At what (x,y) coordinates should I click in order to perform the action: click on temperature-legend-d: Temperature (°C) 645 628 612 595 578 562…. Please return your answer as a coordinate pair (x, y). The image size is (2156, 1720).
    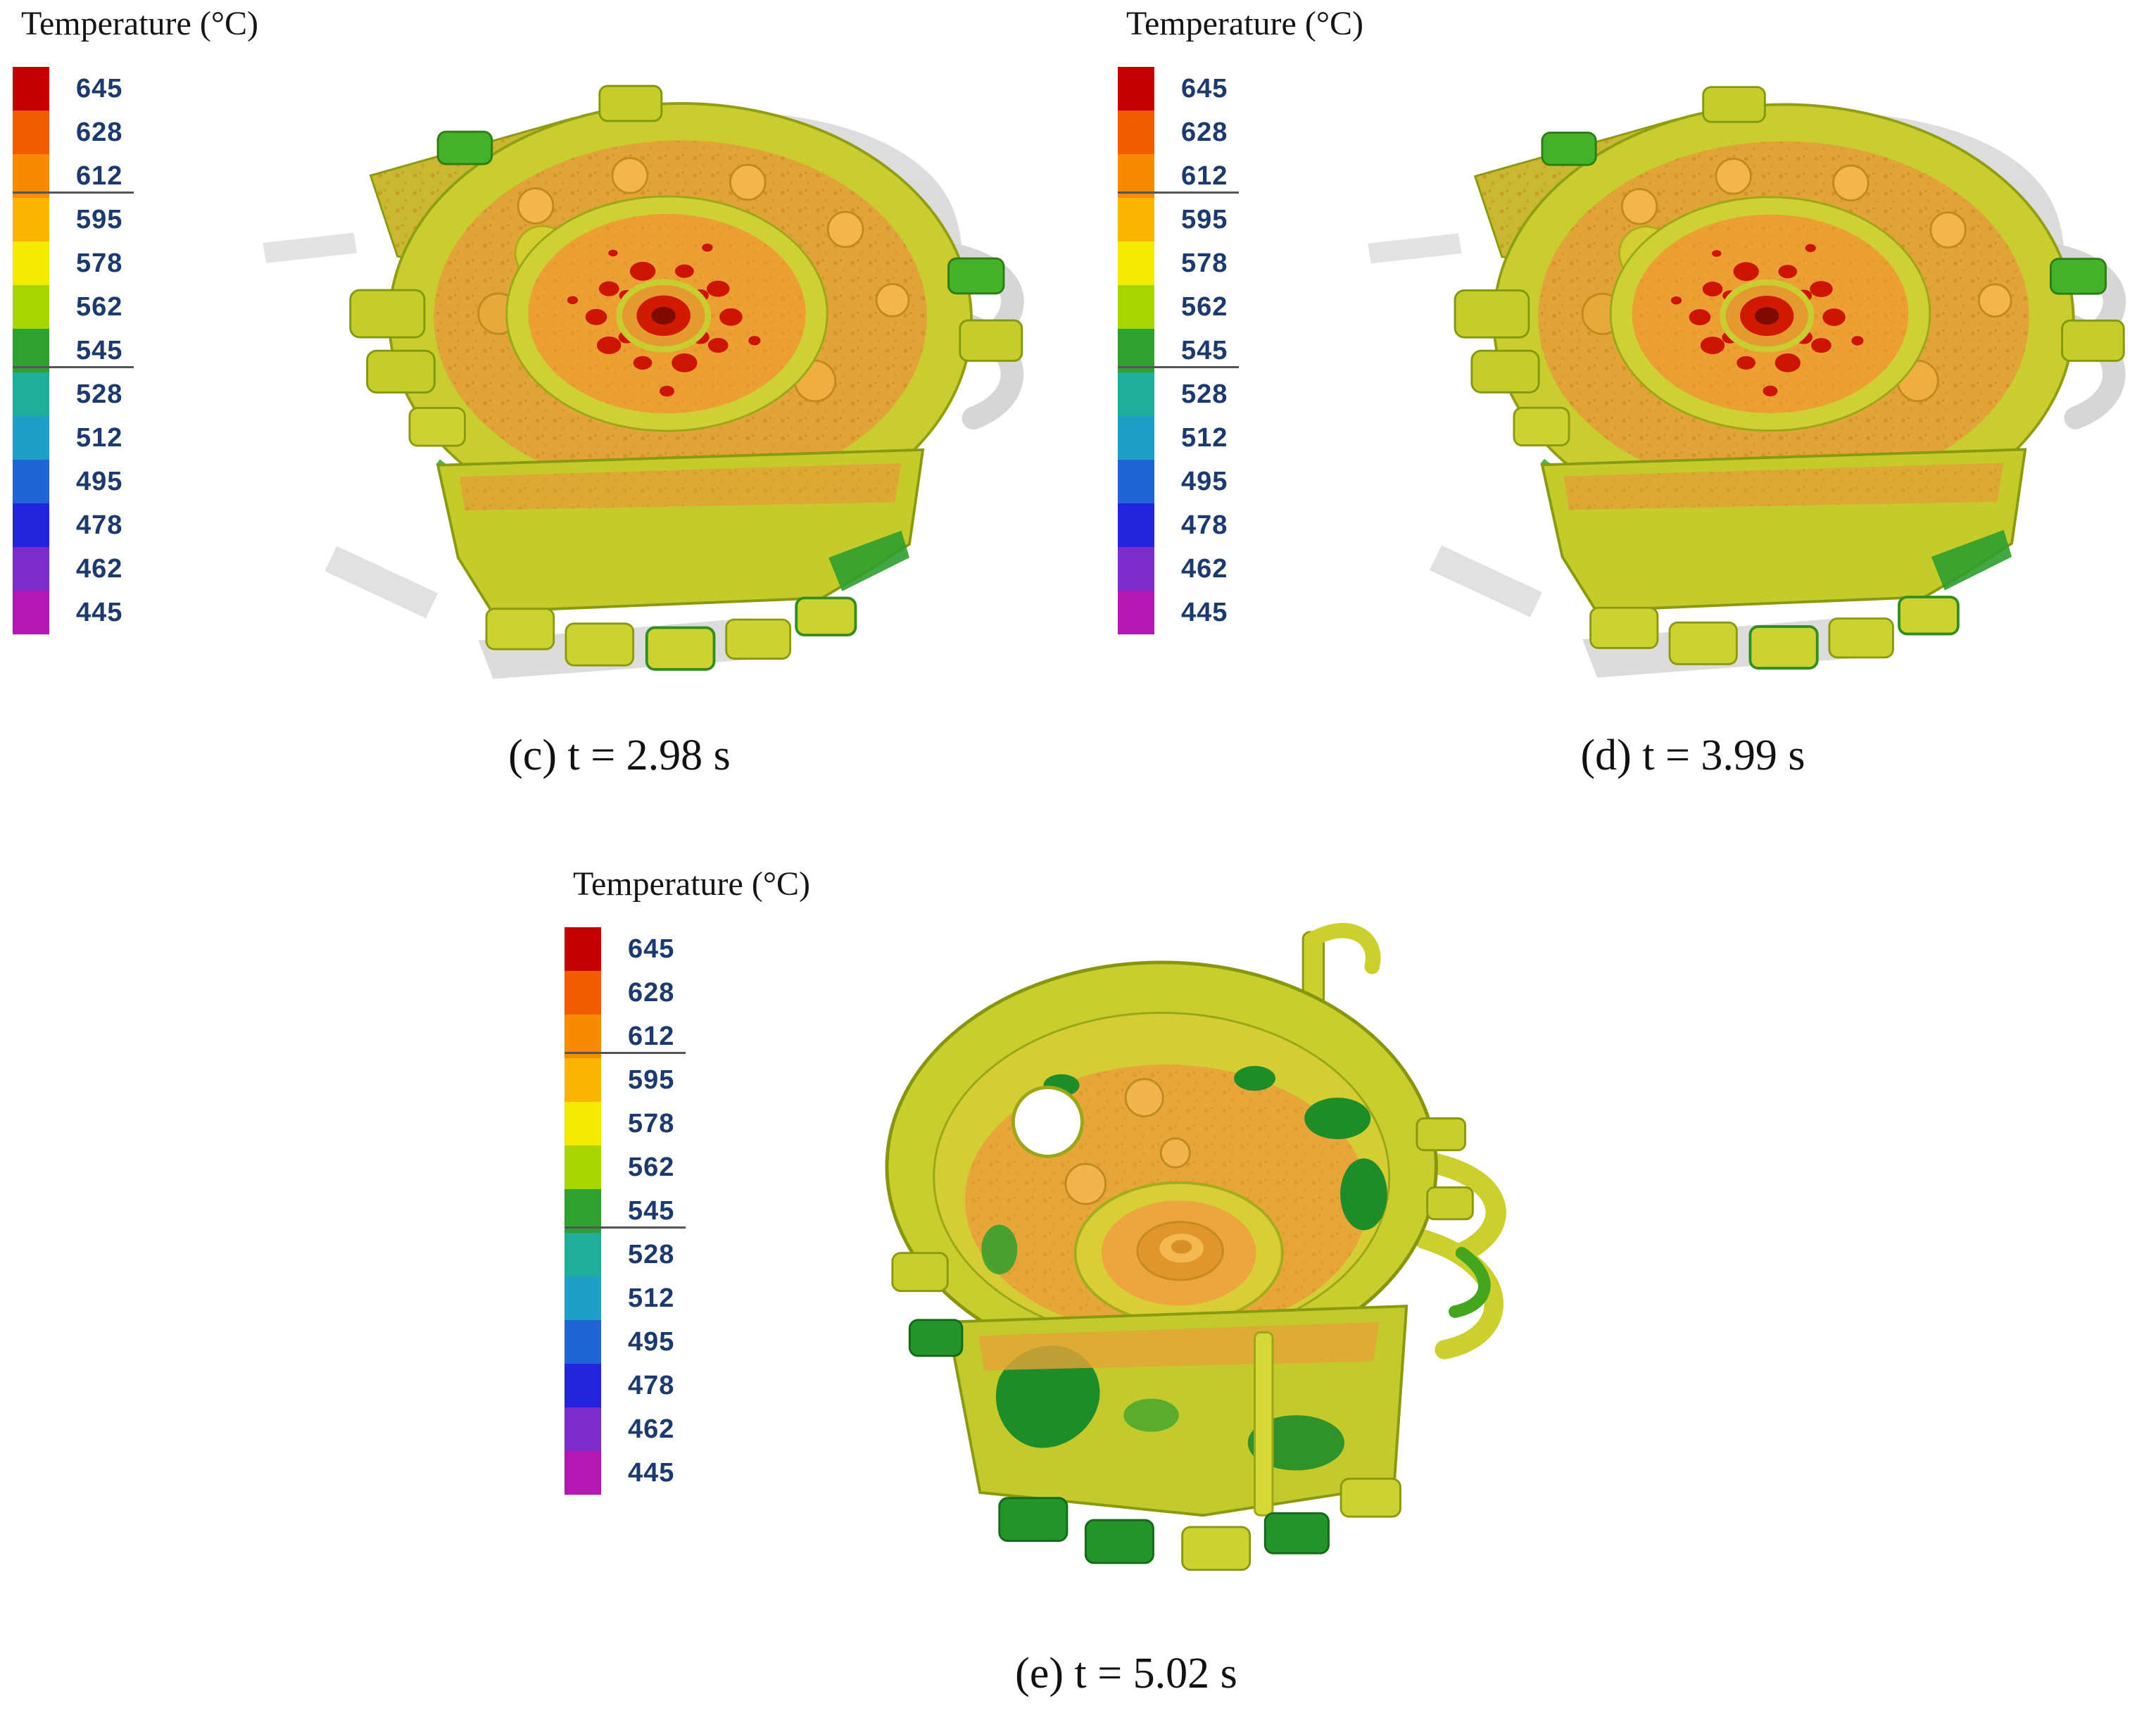
    Looking at the image, I should click on (1241, 319).